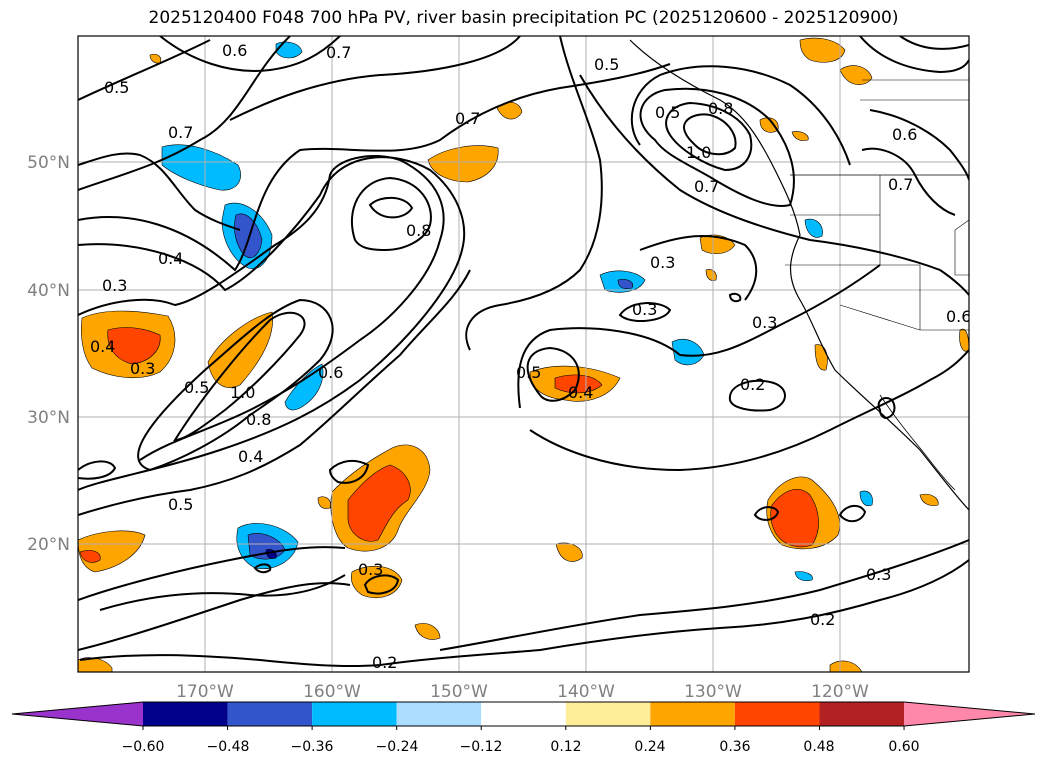 This screenshot has height=765, width=1047. What do you see at coordinates (522, 692) in the screenshot?
I see `longitude-labels: 170°W 160°W 150°W 140°W 130°W 120°W` at bounding box center [522, 692].